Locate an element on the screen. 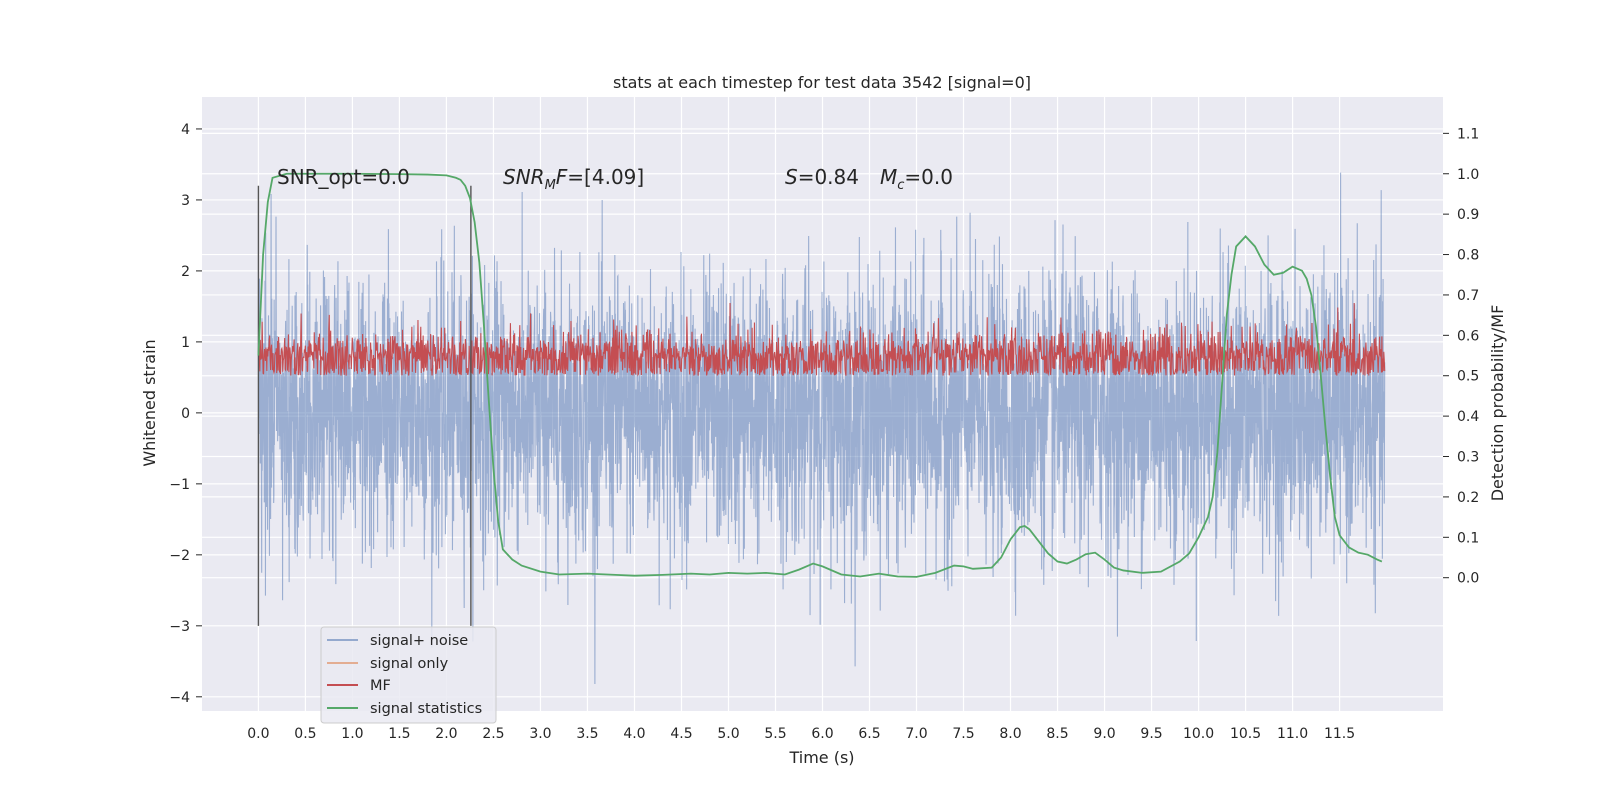  y2-tick-label: 0.0 is located at coordinates (1468, 579).